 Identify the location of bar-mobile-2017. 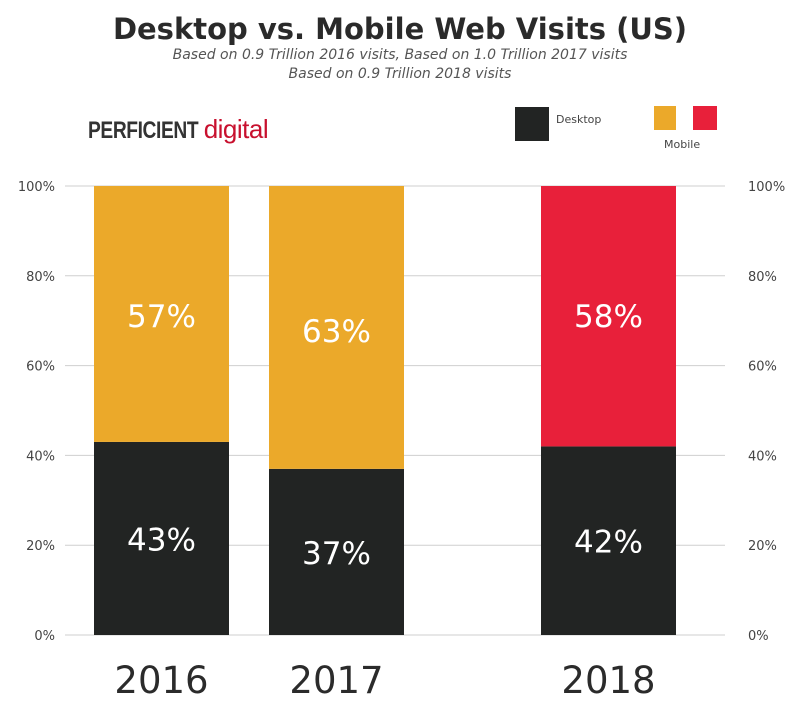
(336, 327).